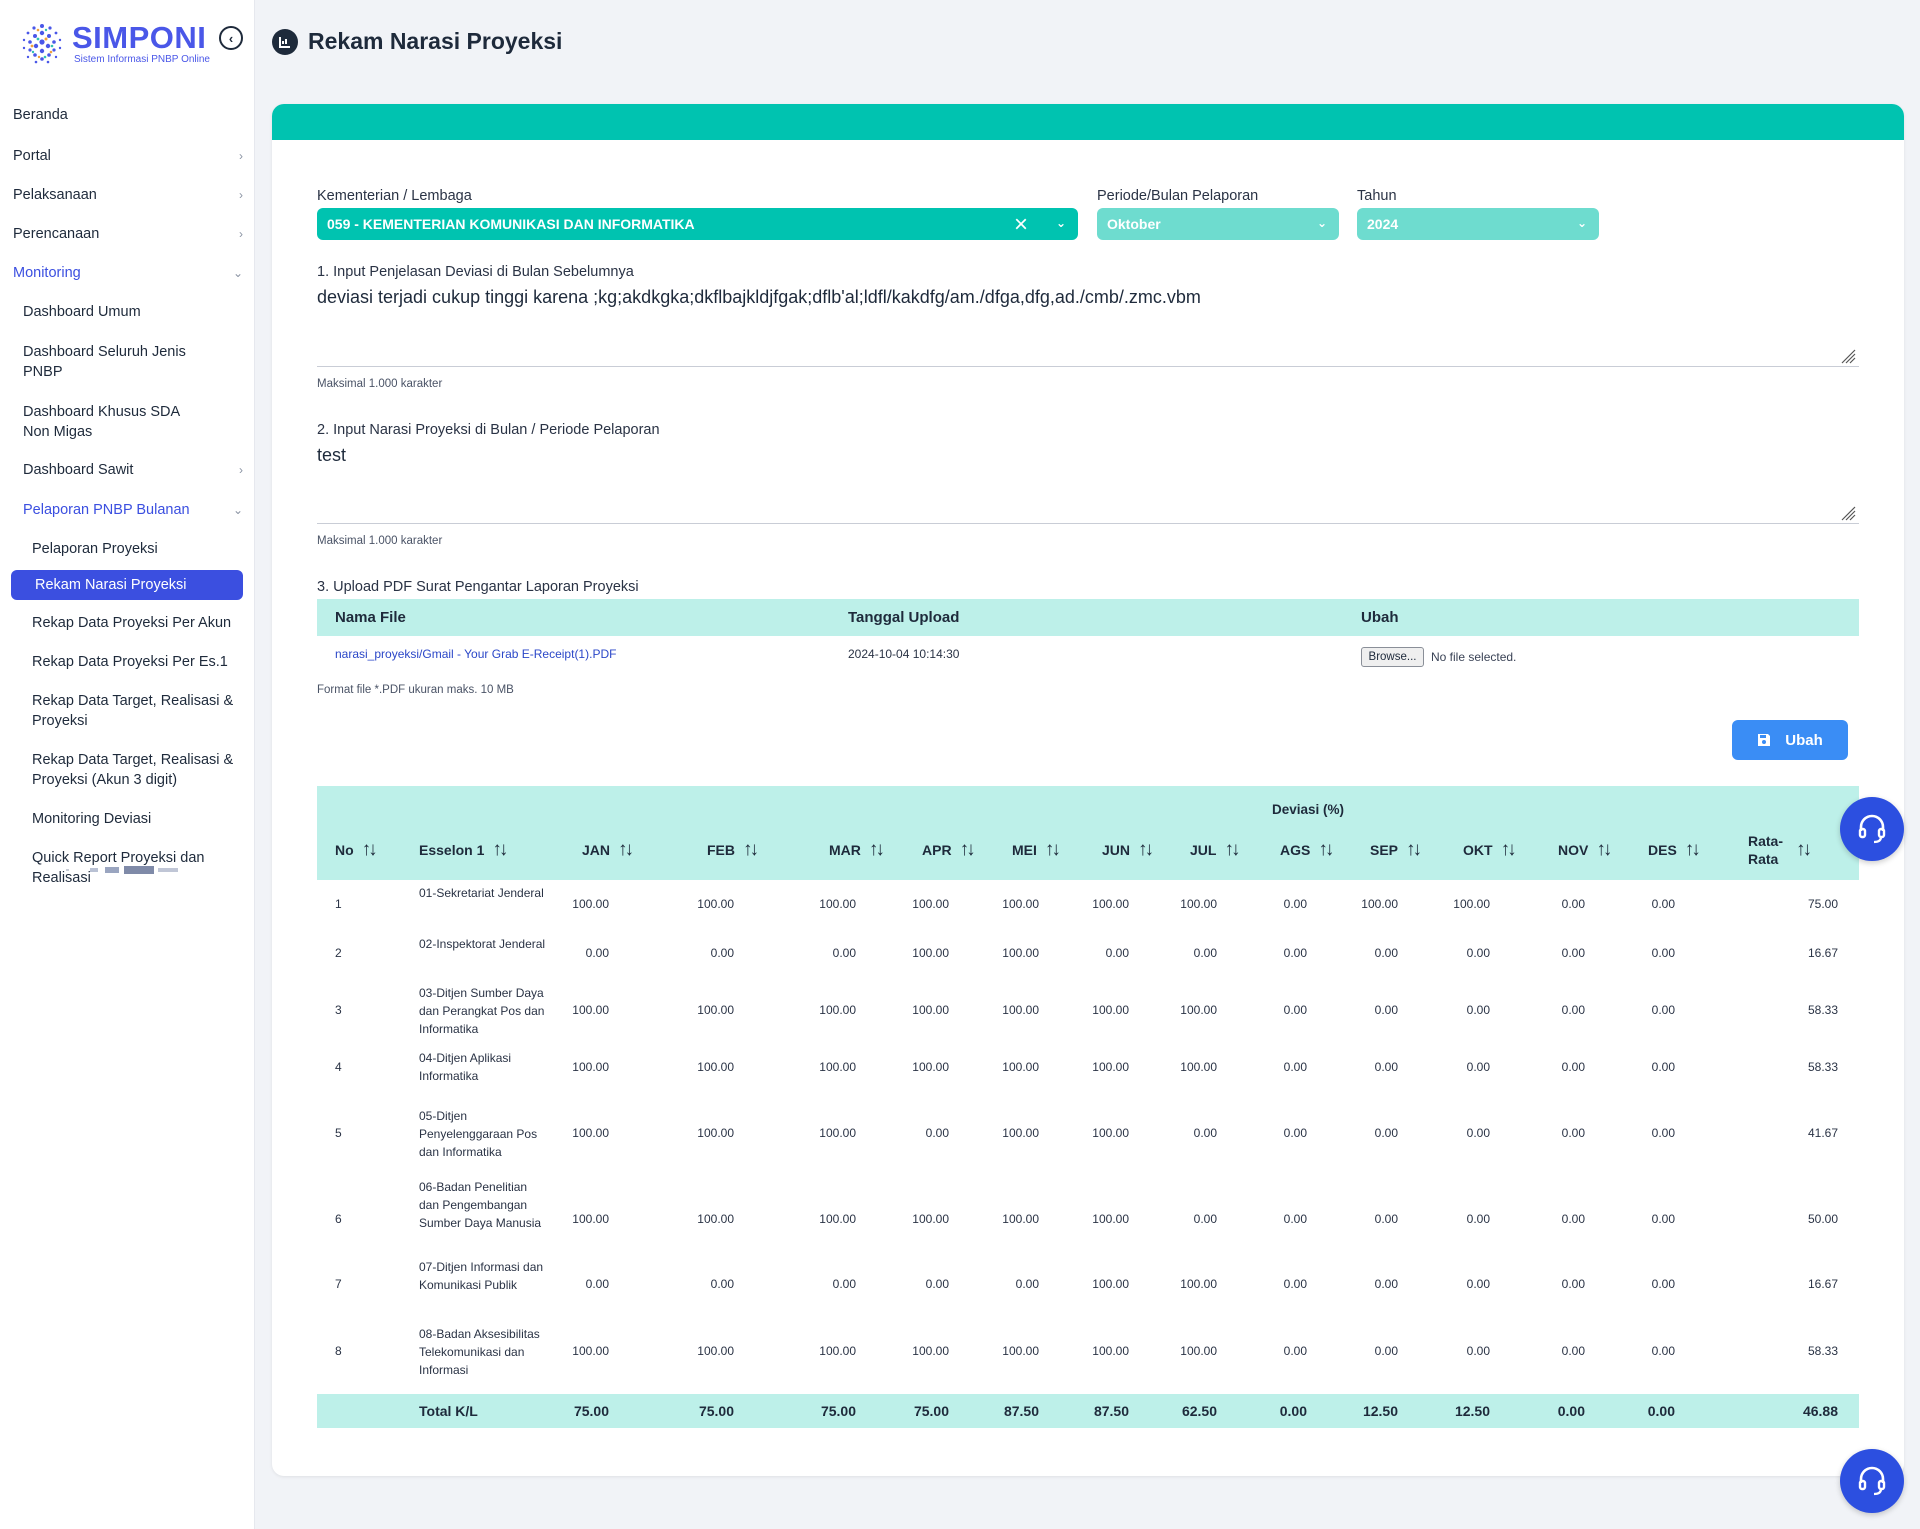 The image size is (1920, 1529). What do you see at coordinates (1490, 850) in the screenshot?
I see `column-header-okt: OKT ↑↓` at bounding box center [1490, 850].